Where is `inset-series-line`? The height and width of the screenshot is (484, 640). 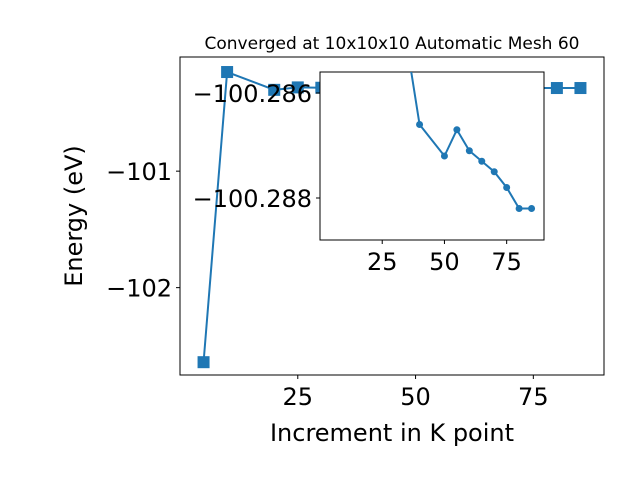
inset-series-line is located at coordinates (471, 141).